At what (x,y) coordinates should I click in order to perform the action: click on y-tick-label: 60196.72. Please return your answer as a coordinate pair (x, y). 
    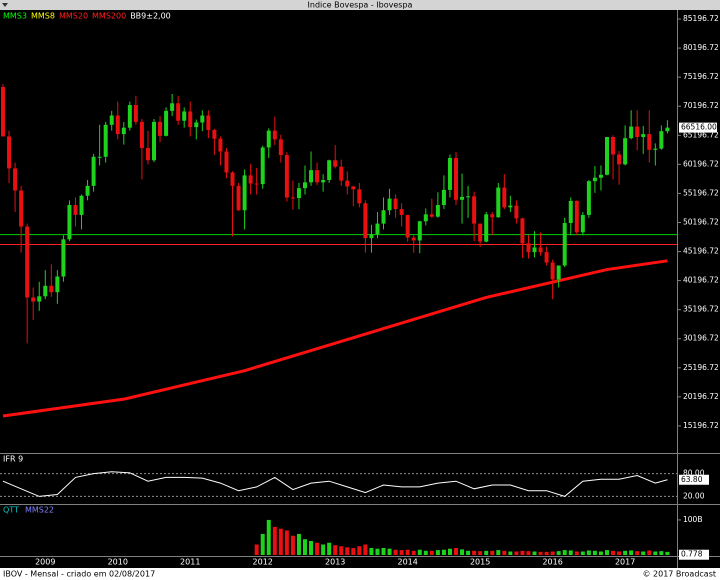
    Looking at the image, I should click on (701, 163).